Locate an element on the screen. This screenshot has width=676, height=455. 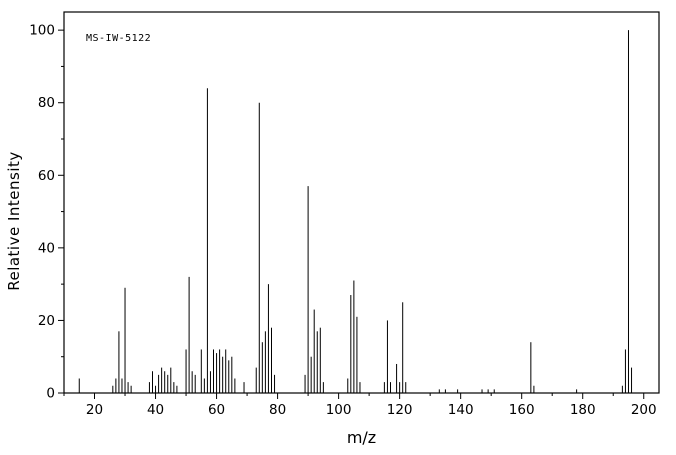
y-tick-label: 40 is located at coordinates (46, 248).